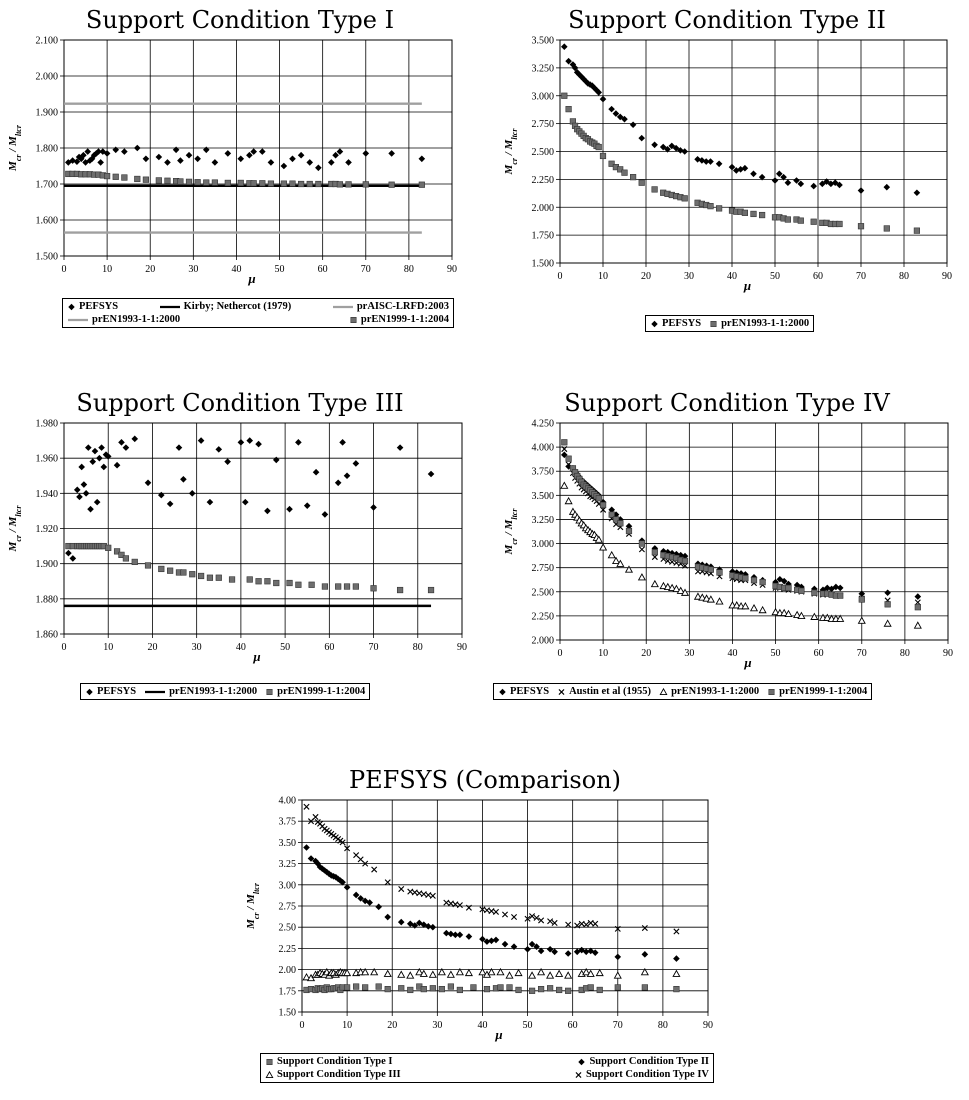 The image size is (969, 1100). I want to click on legend-label: prEN1993-1-1:2000, so click(136, 319).